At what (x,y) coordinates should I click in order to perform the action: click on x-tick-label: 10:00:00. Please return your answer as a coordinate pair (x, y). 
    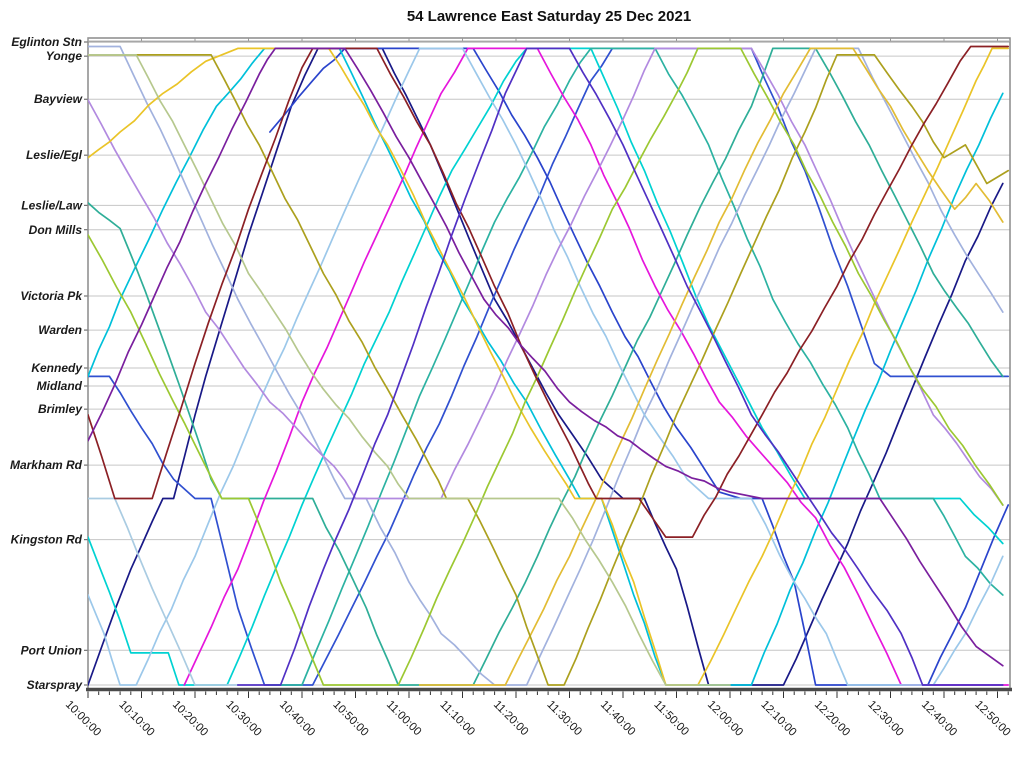
    Looking at the image, I should click on (83, 719).